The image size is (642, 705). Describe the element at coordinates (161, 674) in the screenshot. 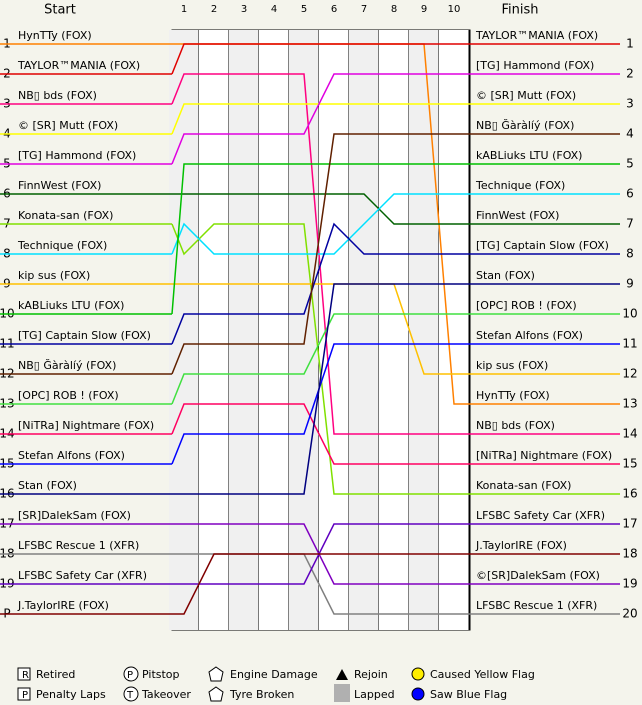

I see `legend-text: Pitstop` at that location.